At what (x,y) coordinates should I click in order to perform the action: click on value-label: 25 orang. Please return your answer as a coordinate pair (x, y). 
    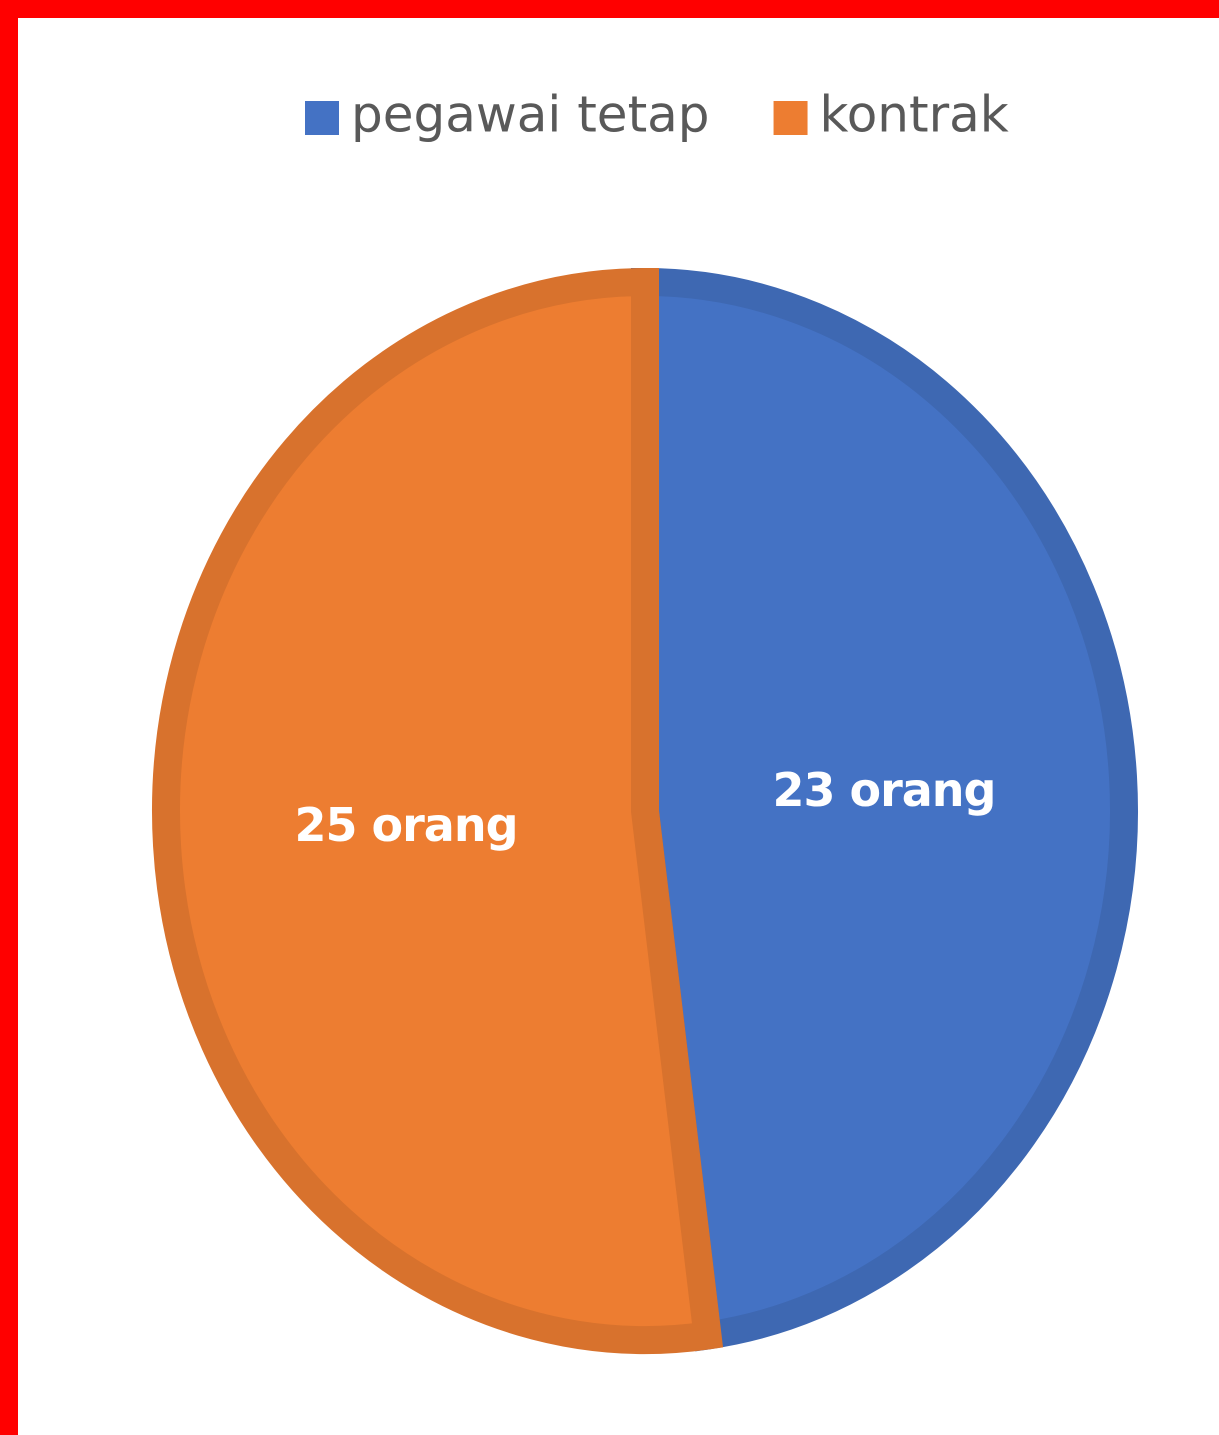
    Looking at the image, I should click on (405, 825).